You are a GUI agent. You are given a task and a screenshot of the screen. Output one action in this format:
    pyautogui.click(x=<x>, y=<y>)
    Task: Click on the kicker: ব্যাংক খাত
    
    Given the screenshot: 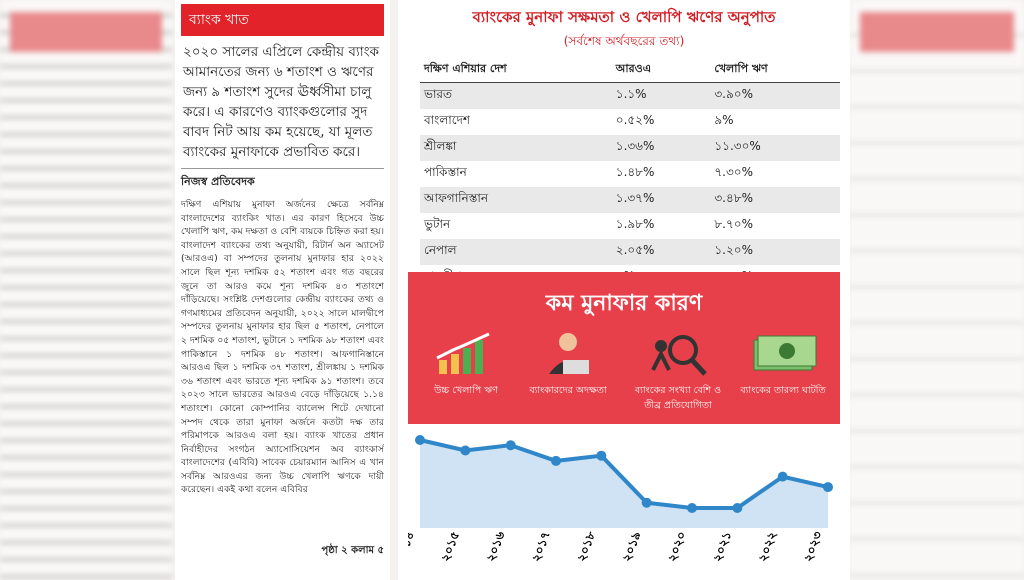 What is the action you would take?
    pyautogui.click(x=282, y=20)
    